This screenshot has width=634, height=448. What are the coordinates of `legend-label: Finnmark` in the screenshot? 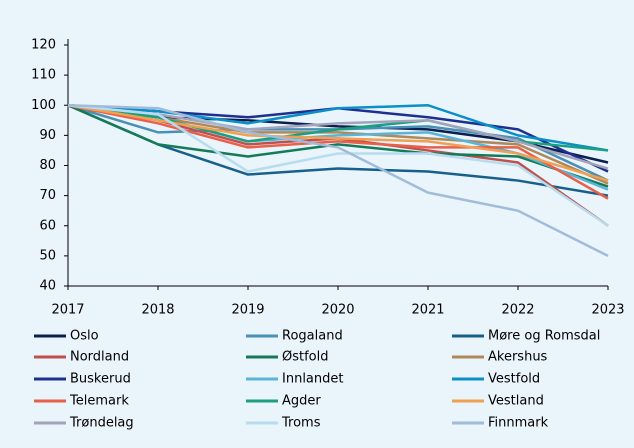 It's located at (518, 423).